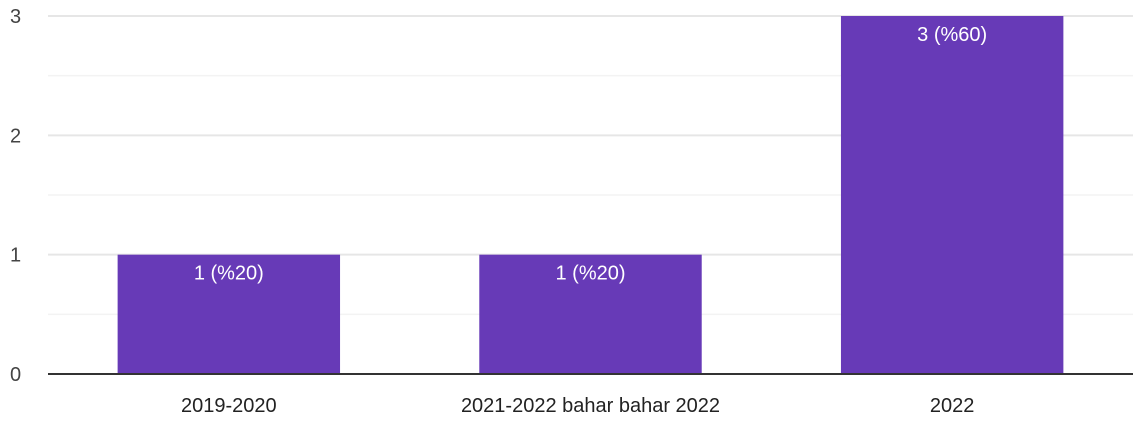  What do you see at coordinates (590, 406) in the screenshot?
I see `x-tick-label: 2021-2022 bahar bahar 2022` at bounding box center [590, 406].